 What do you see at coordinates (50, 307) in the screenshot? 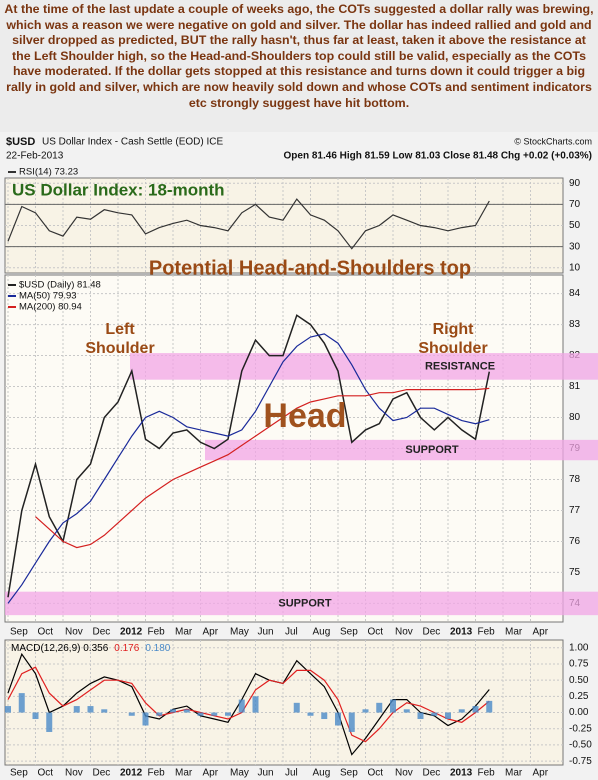
I see `legend-entry: MA(200) 80.94` at bounding box center [50, 307].